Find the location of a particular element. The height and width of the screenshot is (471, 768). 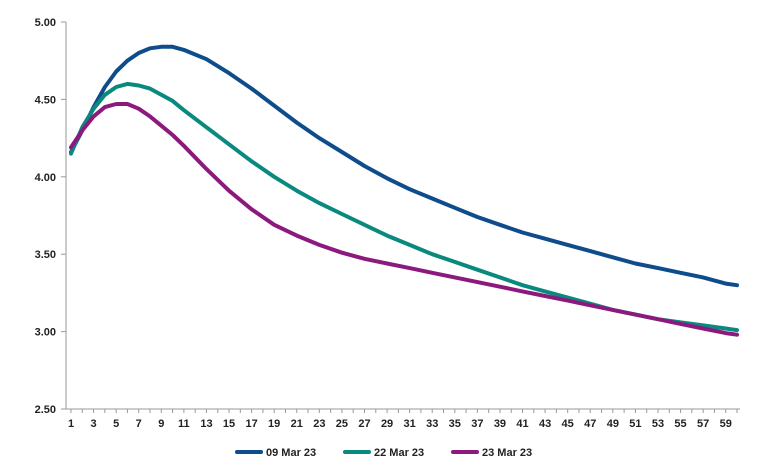

x-tick-label: 29 is located at coordinates (387, 424).